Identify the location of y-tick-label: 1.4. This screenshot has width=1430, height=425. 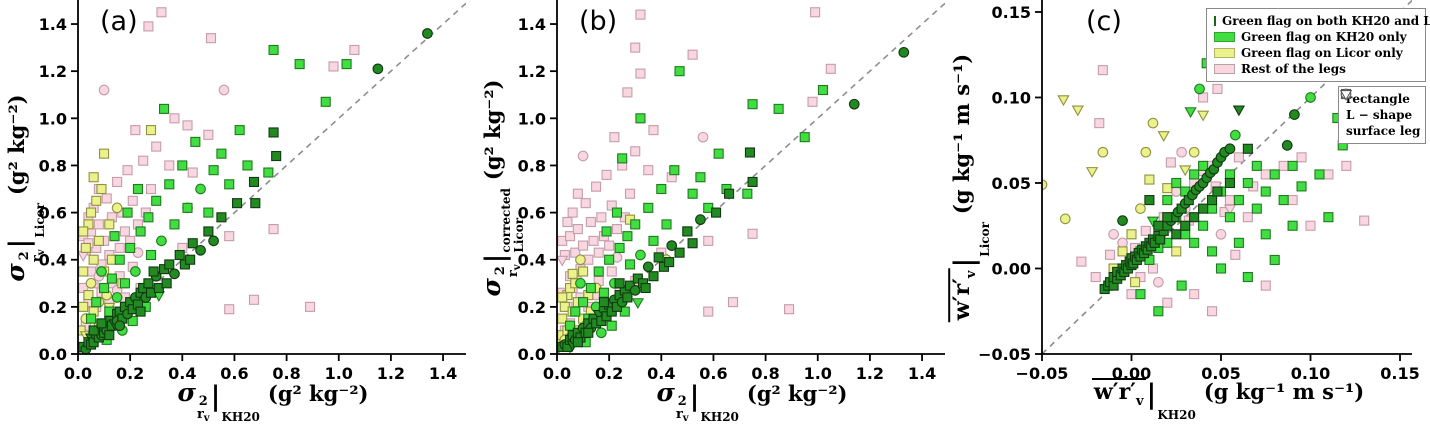
(53, 24).